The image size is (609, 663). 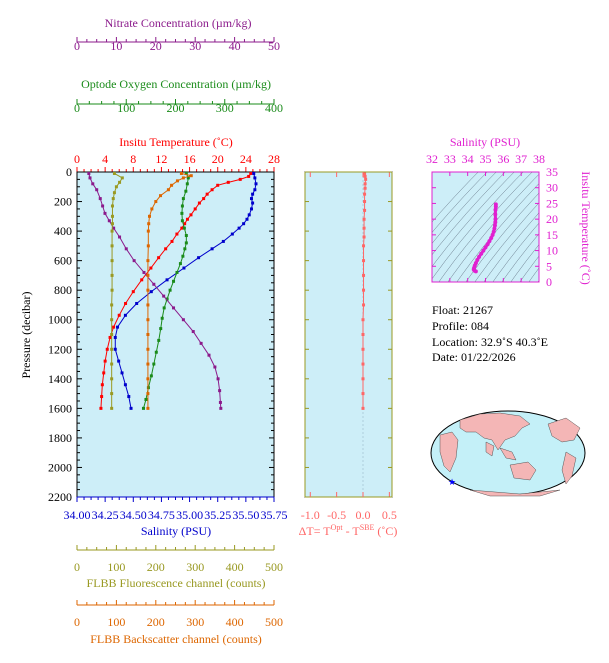 I want to click on ts-plot-area, so click(x=485, y=227).